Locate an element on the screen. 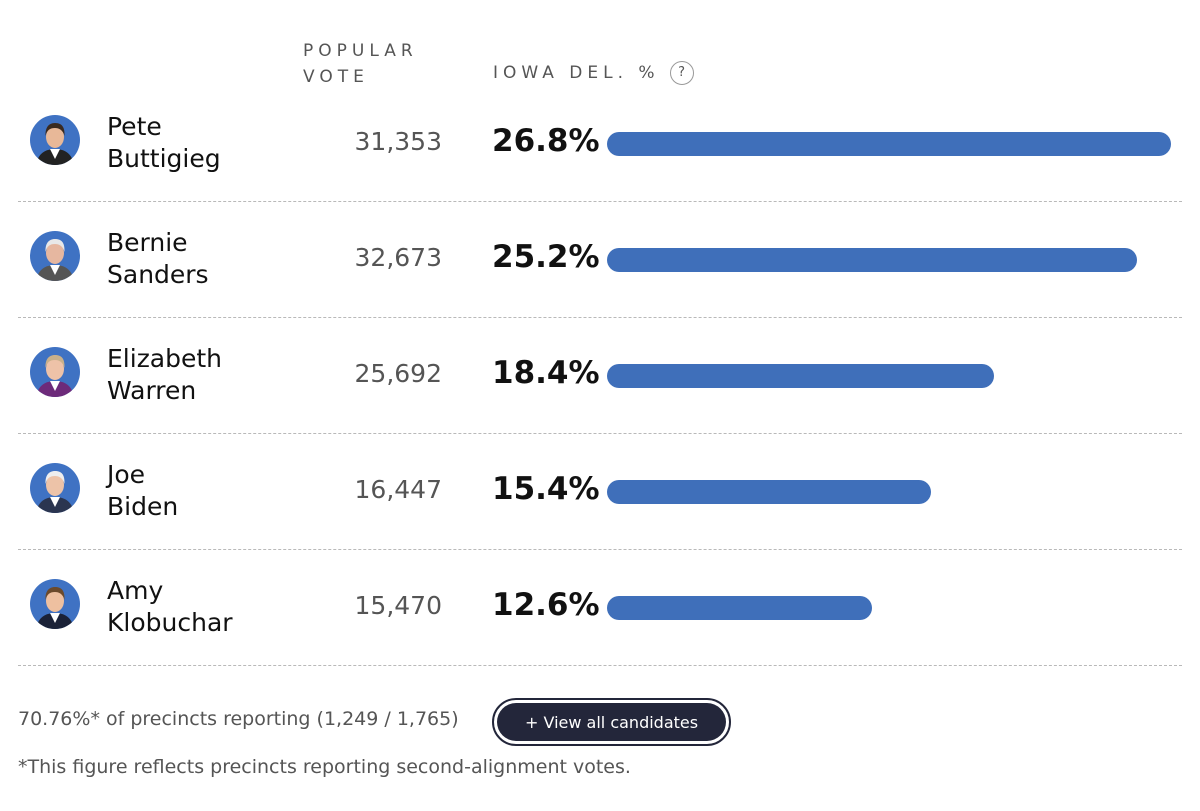  candidate-name: Amy Klobuchar is located at coordinates (170, 606).